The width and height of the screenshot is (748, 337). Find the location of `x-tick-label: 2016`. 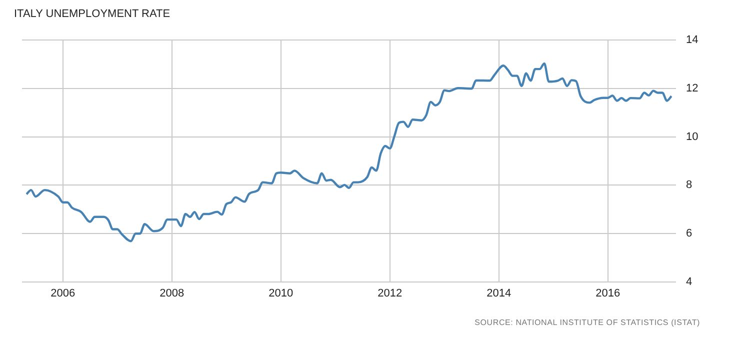

x-tick-label: 2016 is located at coordinates (608, 294).